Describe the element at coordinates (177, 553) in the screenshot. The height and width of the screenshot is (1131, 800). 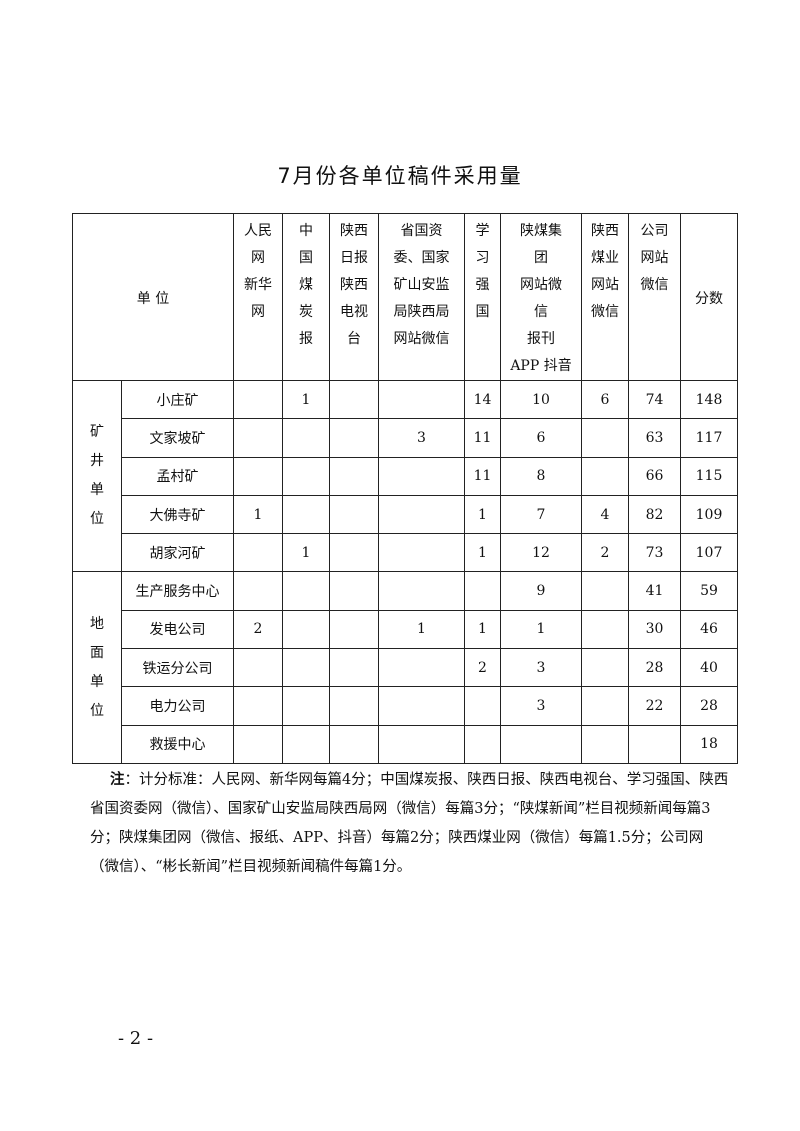
I see `unit-name: 胡家河矿` at that location.